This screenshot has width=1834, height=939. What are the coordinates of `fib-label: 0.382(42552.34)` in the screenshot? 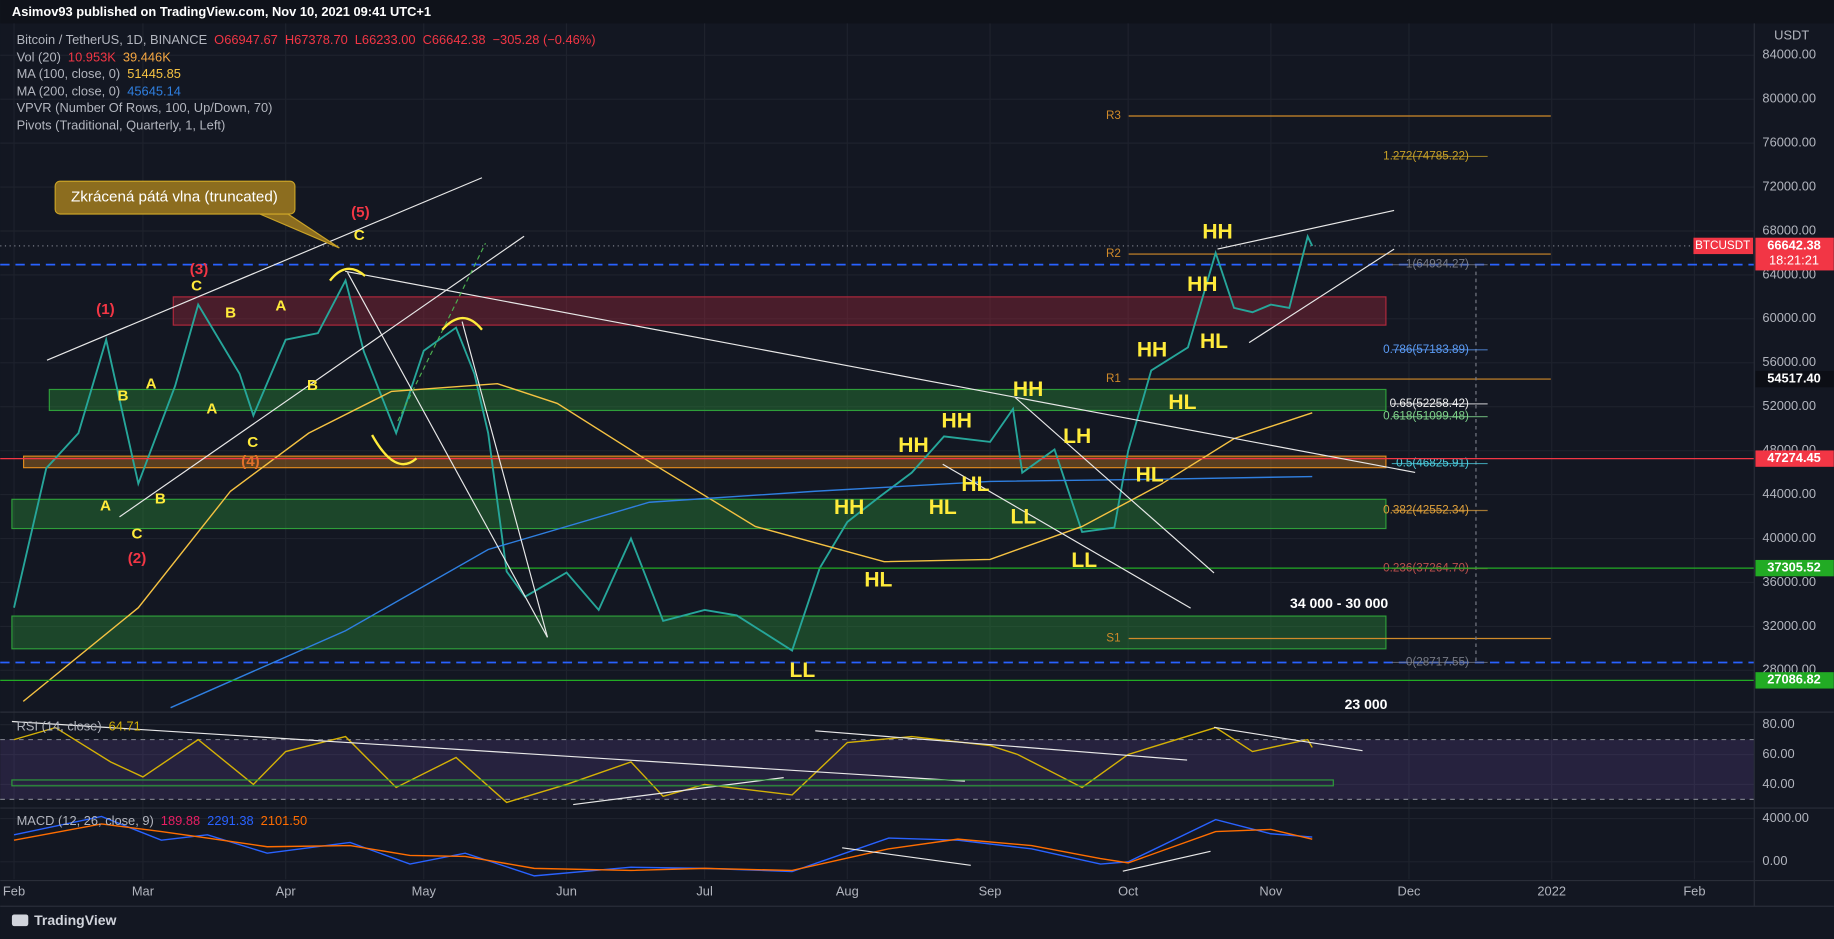 It's located at (1426, 510).